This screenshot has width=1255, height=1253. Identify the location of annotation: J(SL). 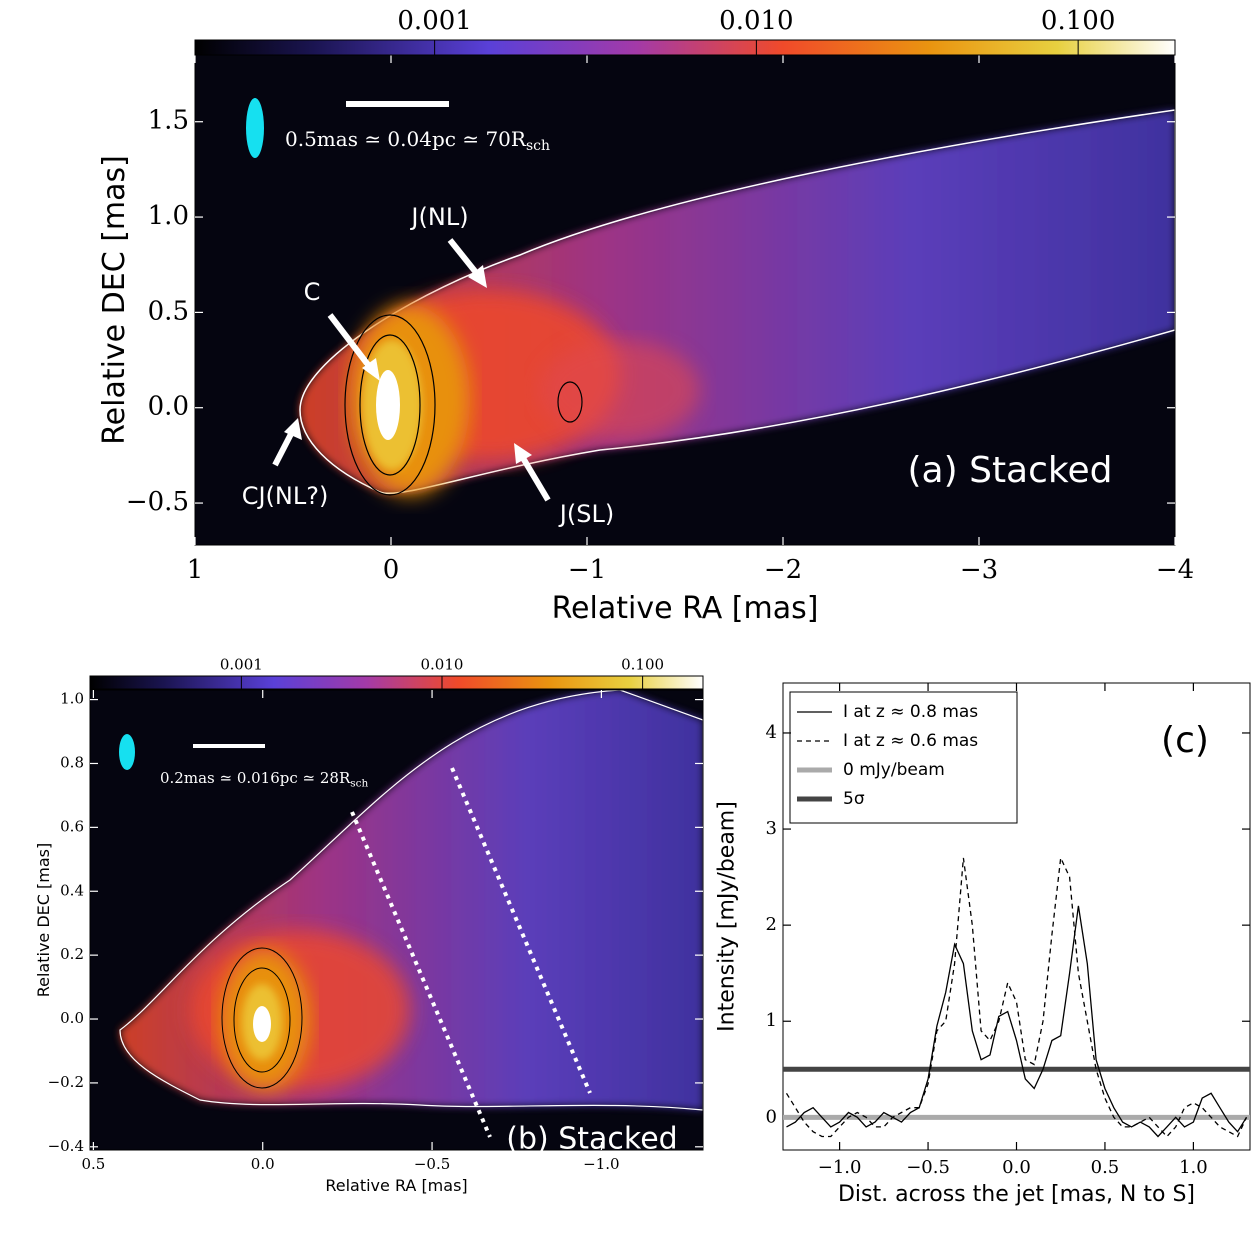
(586, 514).